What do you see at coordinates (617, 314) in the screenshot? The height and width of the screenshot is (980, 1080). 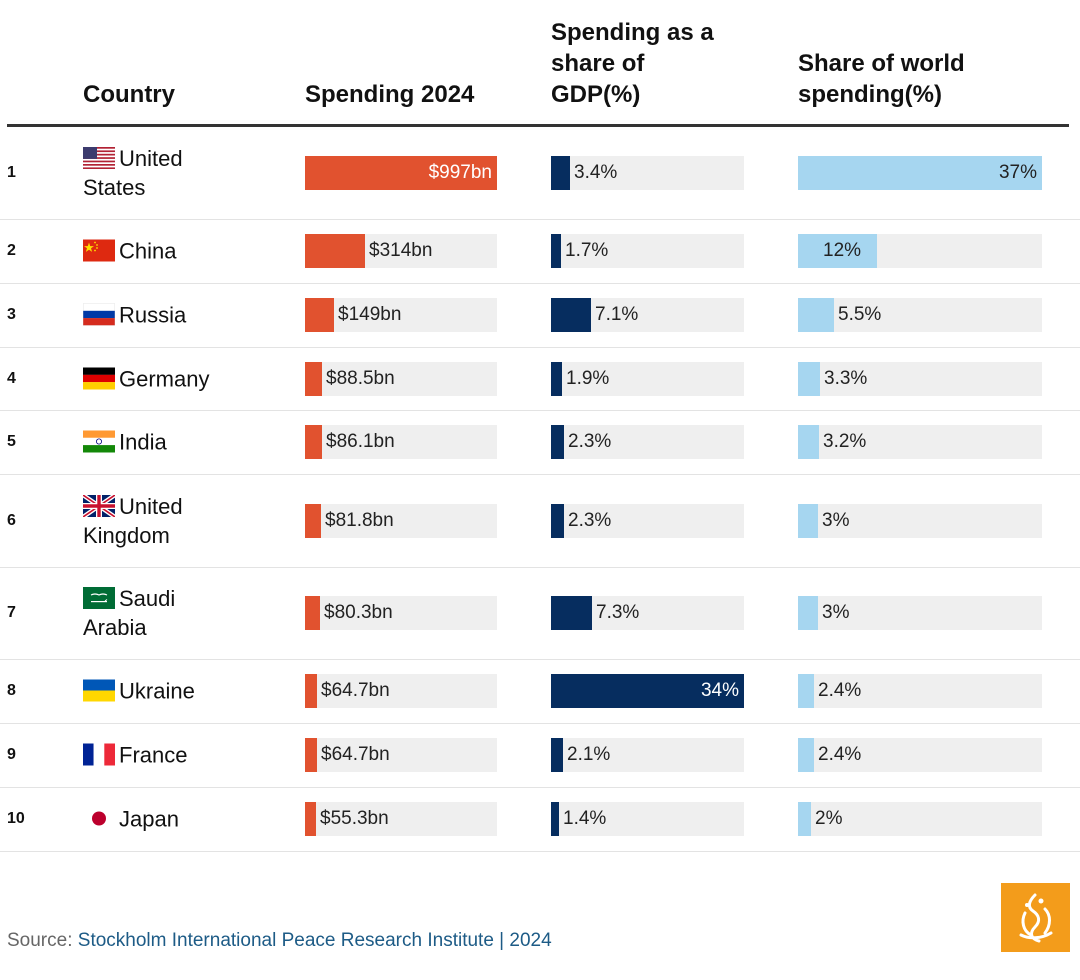 I see `gdp-value-label: 7.1%` at bounding box center [617, 314].